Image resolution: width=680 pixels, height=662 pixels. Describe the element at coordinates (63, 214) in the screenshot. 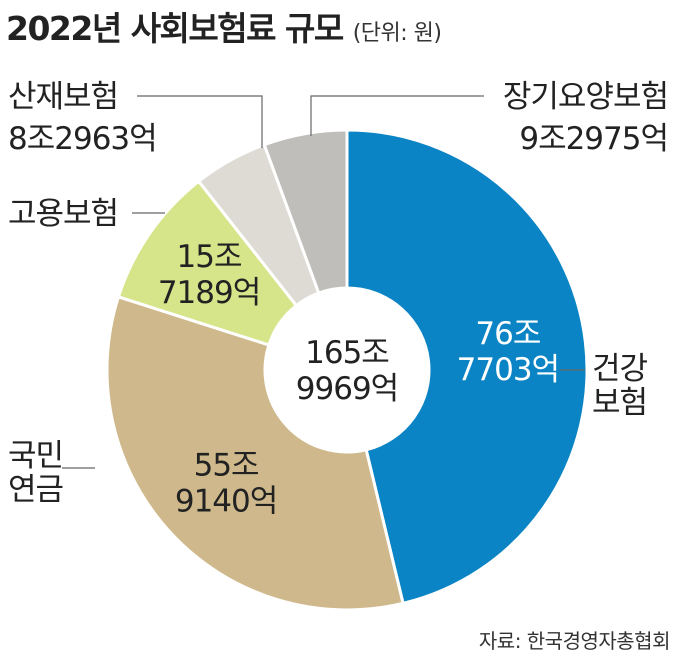

I see `slice-name-label: 고용보험` at that location.